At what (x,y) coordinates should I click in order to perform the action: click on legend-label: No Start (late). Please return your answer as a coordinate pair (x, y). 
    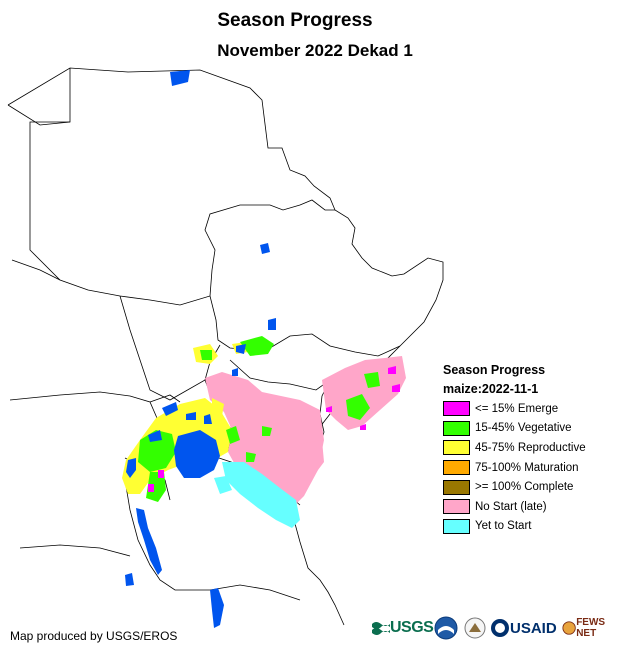
    Looking at the image, I should click on (511, 506).